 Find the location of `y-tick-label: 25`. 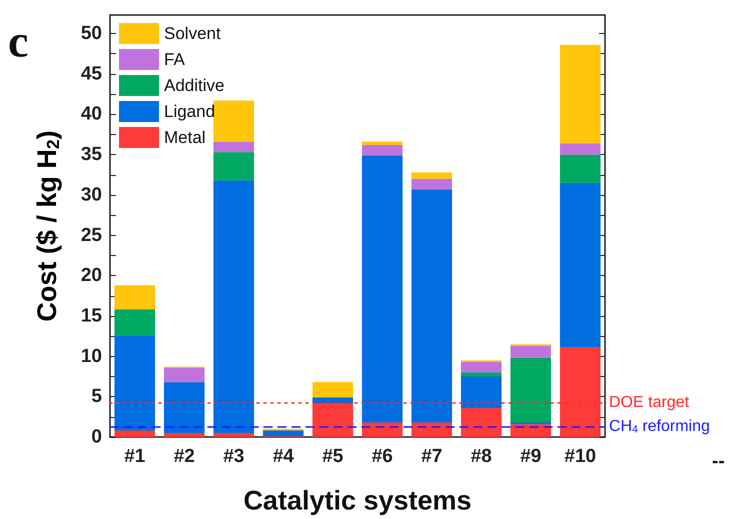

y-tick-label: 25 is located at coordinates (91, 235).